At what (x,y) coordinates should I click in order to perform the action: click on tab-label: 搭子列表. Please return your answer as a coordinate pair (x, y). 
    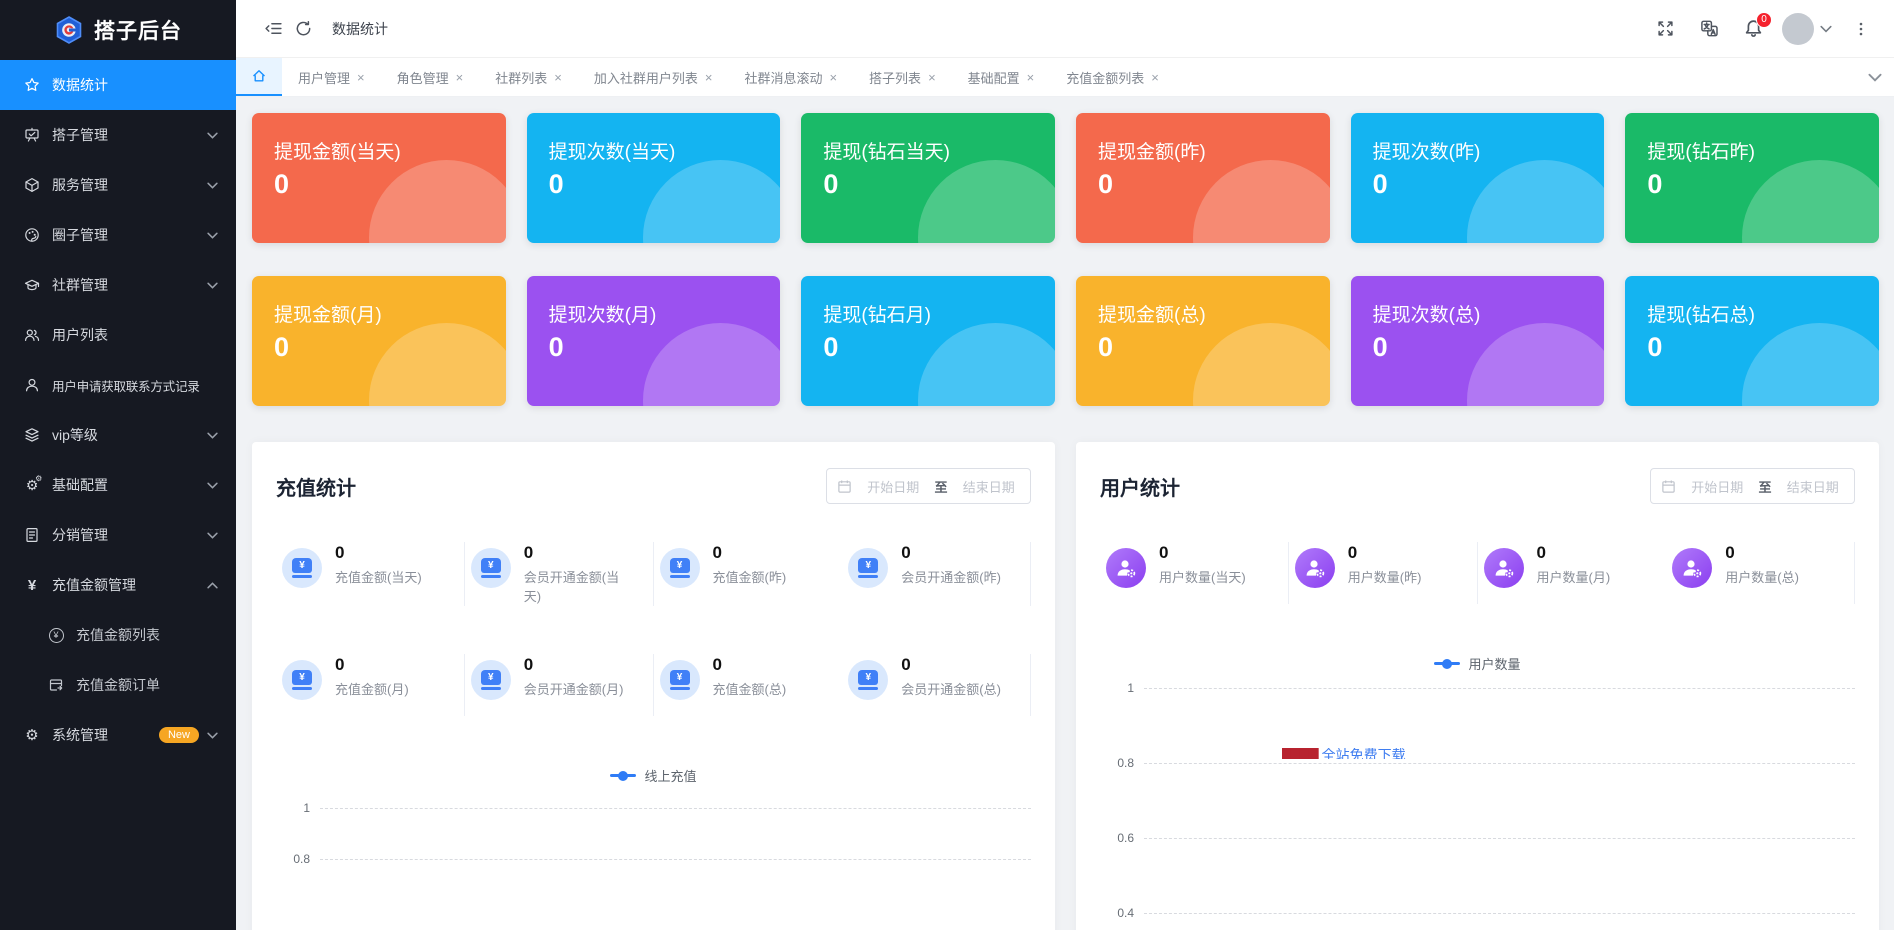
    Looking at the image, I should click on (895, 78).